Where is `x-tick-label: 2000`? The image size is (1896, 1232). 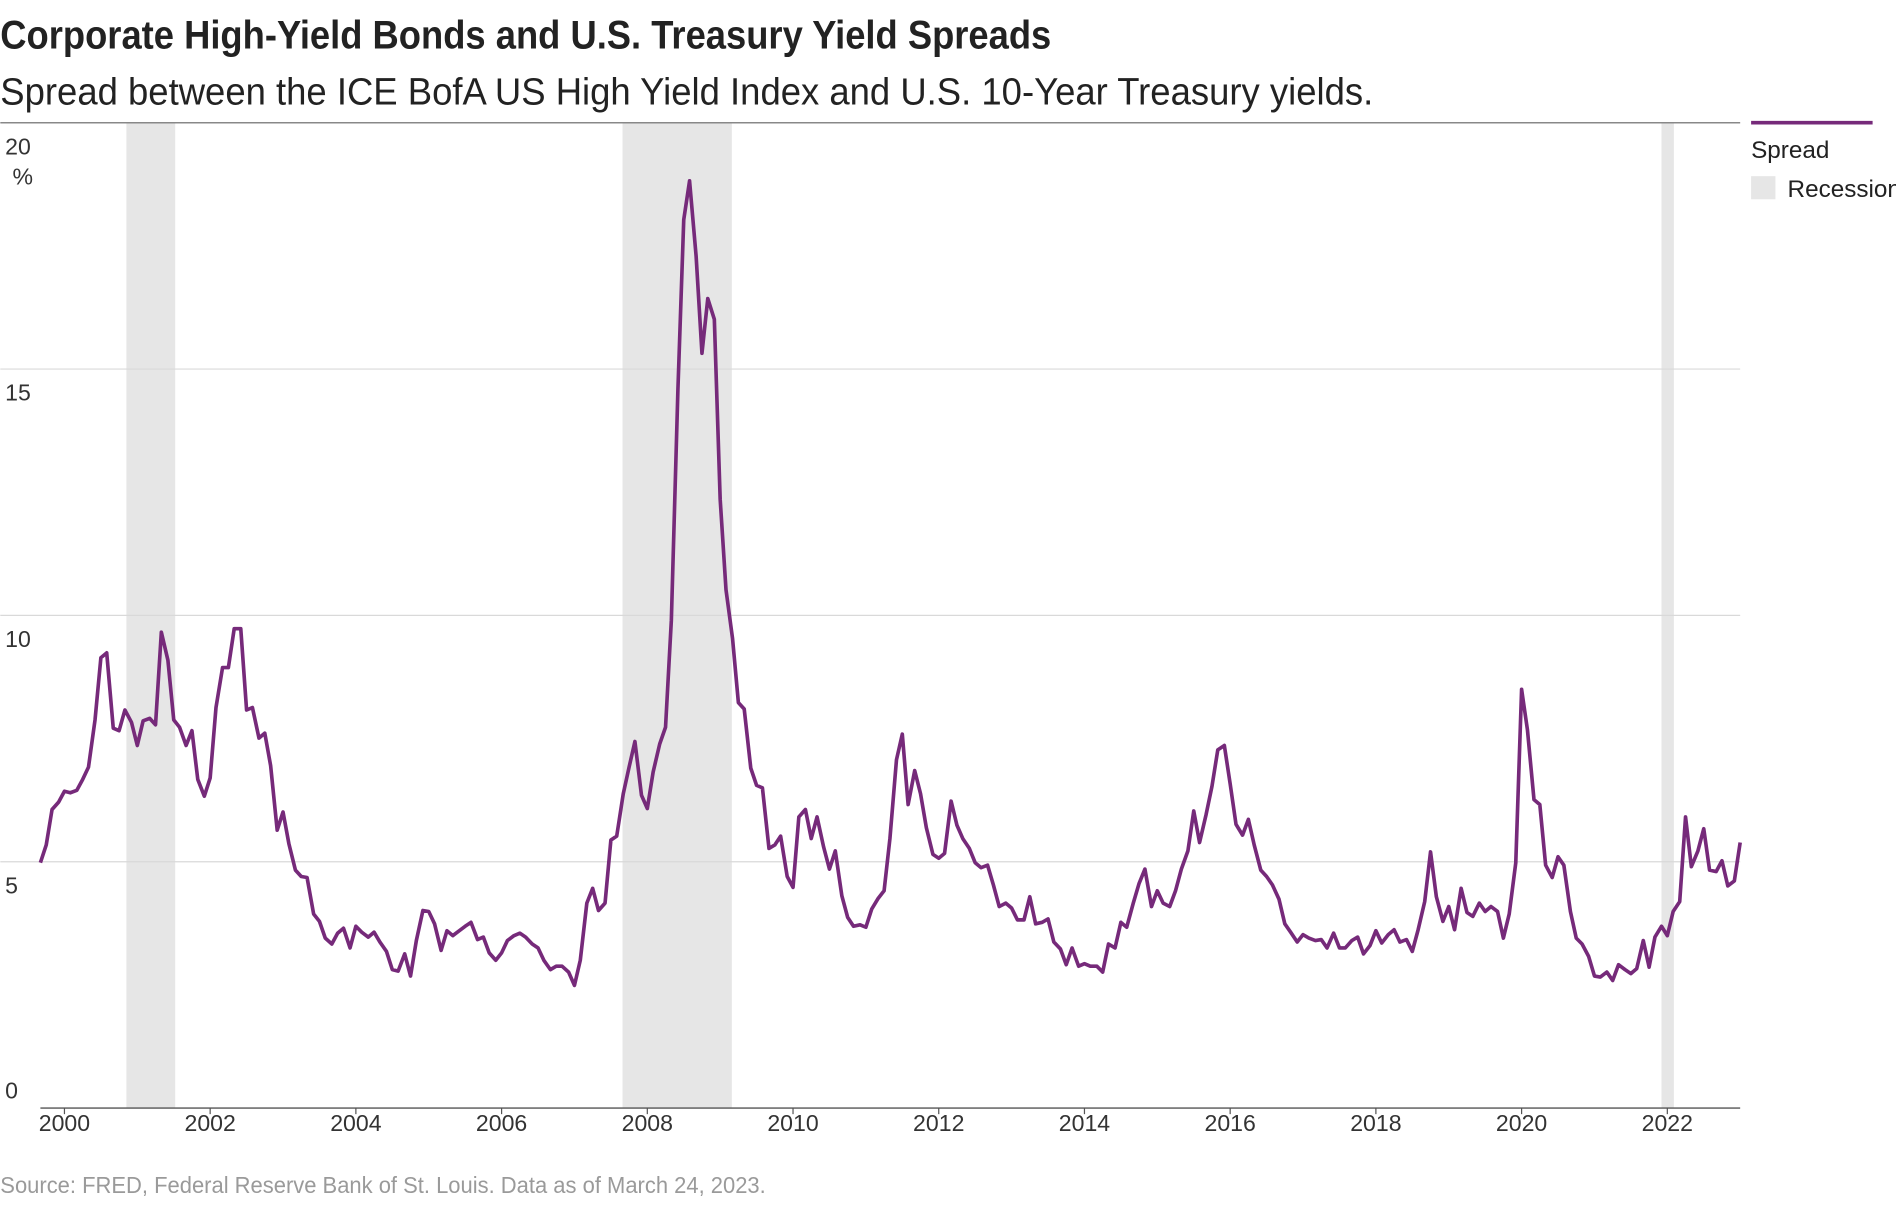
x-tick-label: 2000 is located at coordinates (64, 1123).